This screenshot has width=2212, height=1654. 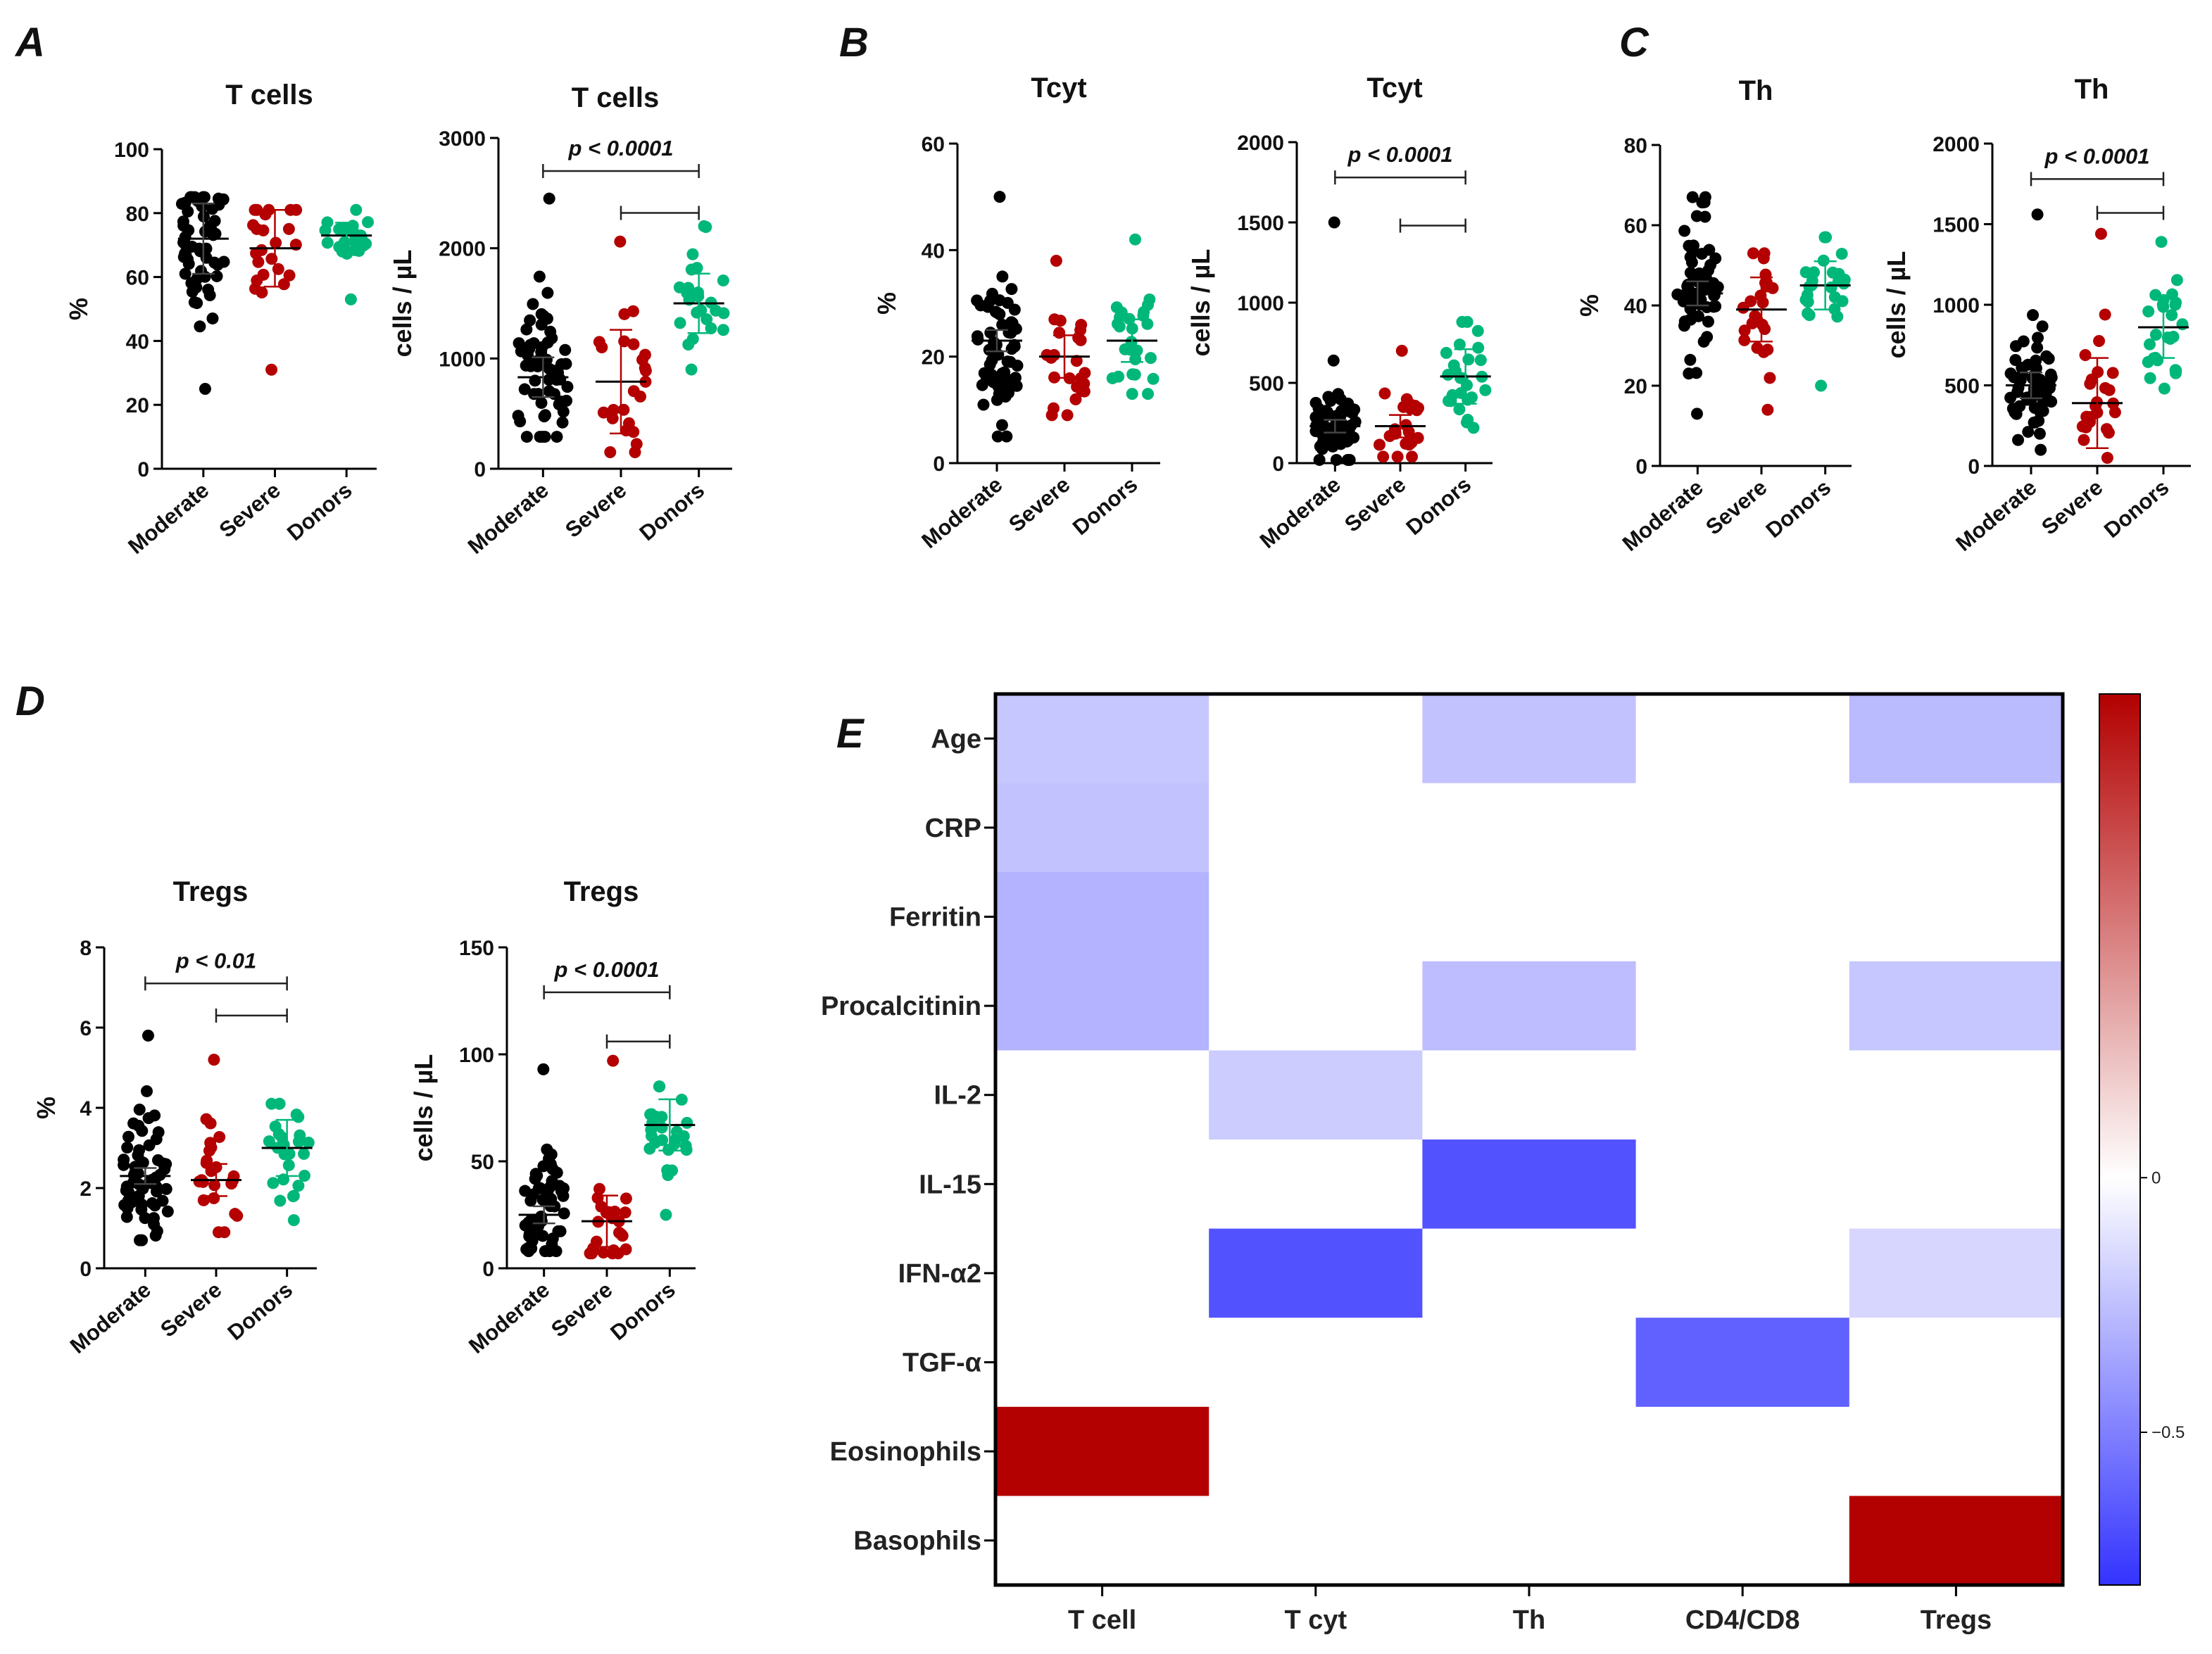 I want to click on y-tick-label: 1500, so click(x=1260, y=223).